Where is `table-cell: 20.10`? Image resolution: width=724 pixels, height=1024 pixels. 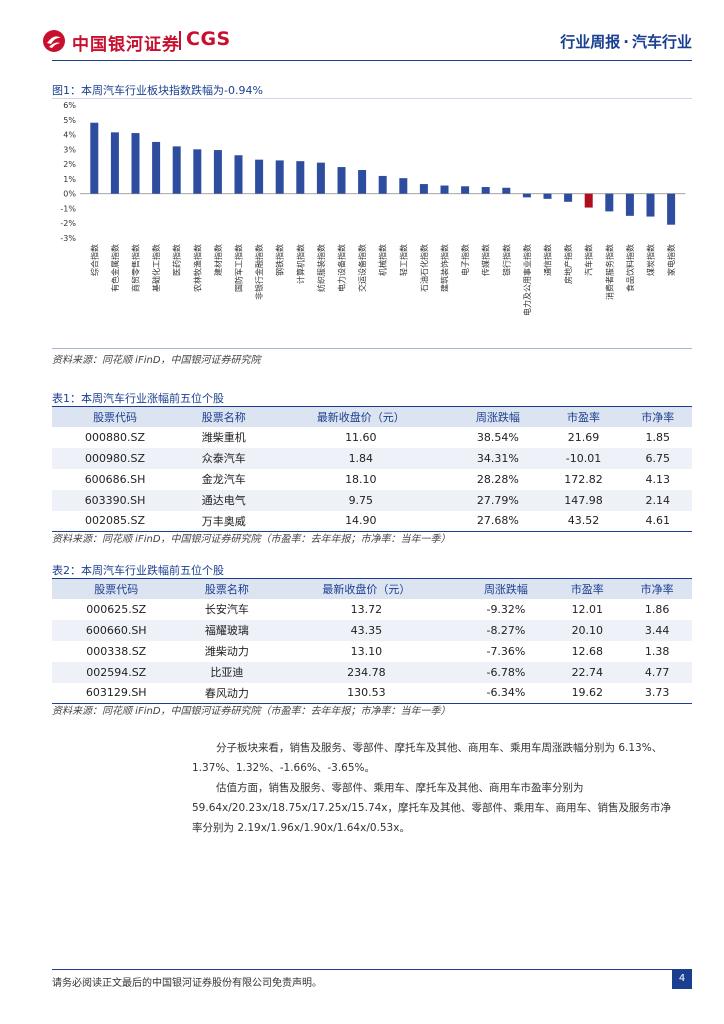 table-cell: 20.10 is located at coordinates (587, 630).